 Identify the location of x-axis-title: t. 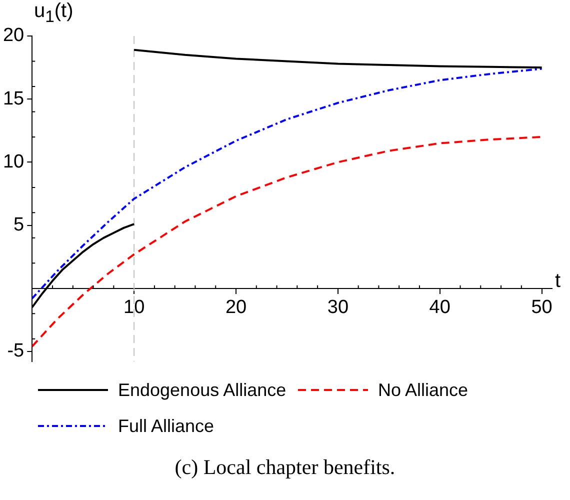
(558, 281).